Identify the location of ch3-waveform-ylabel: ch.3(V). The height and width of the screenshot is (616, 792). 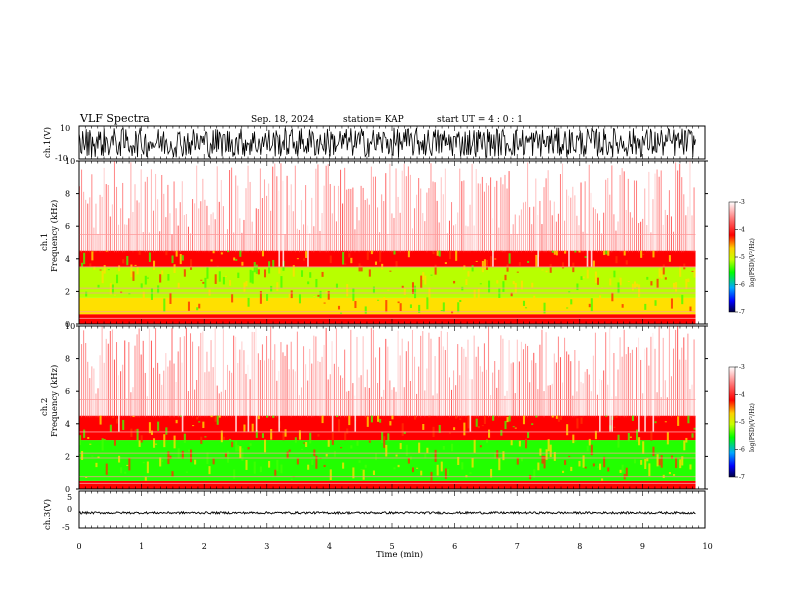
(47, 514).